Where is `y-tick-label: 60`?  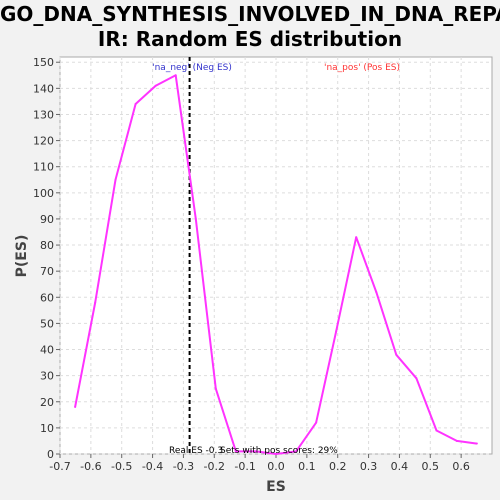 y-tick-label: 60 is located at coordinates (47, 297).